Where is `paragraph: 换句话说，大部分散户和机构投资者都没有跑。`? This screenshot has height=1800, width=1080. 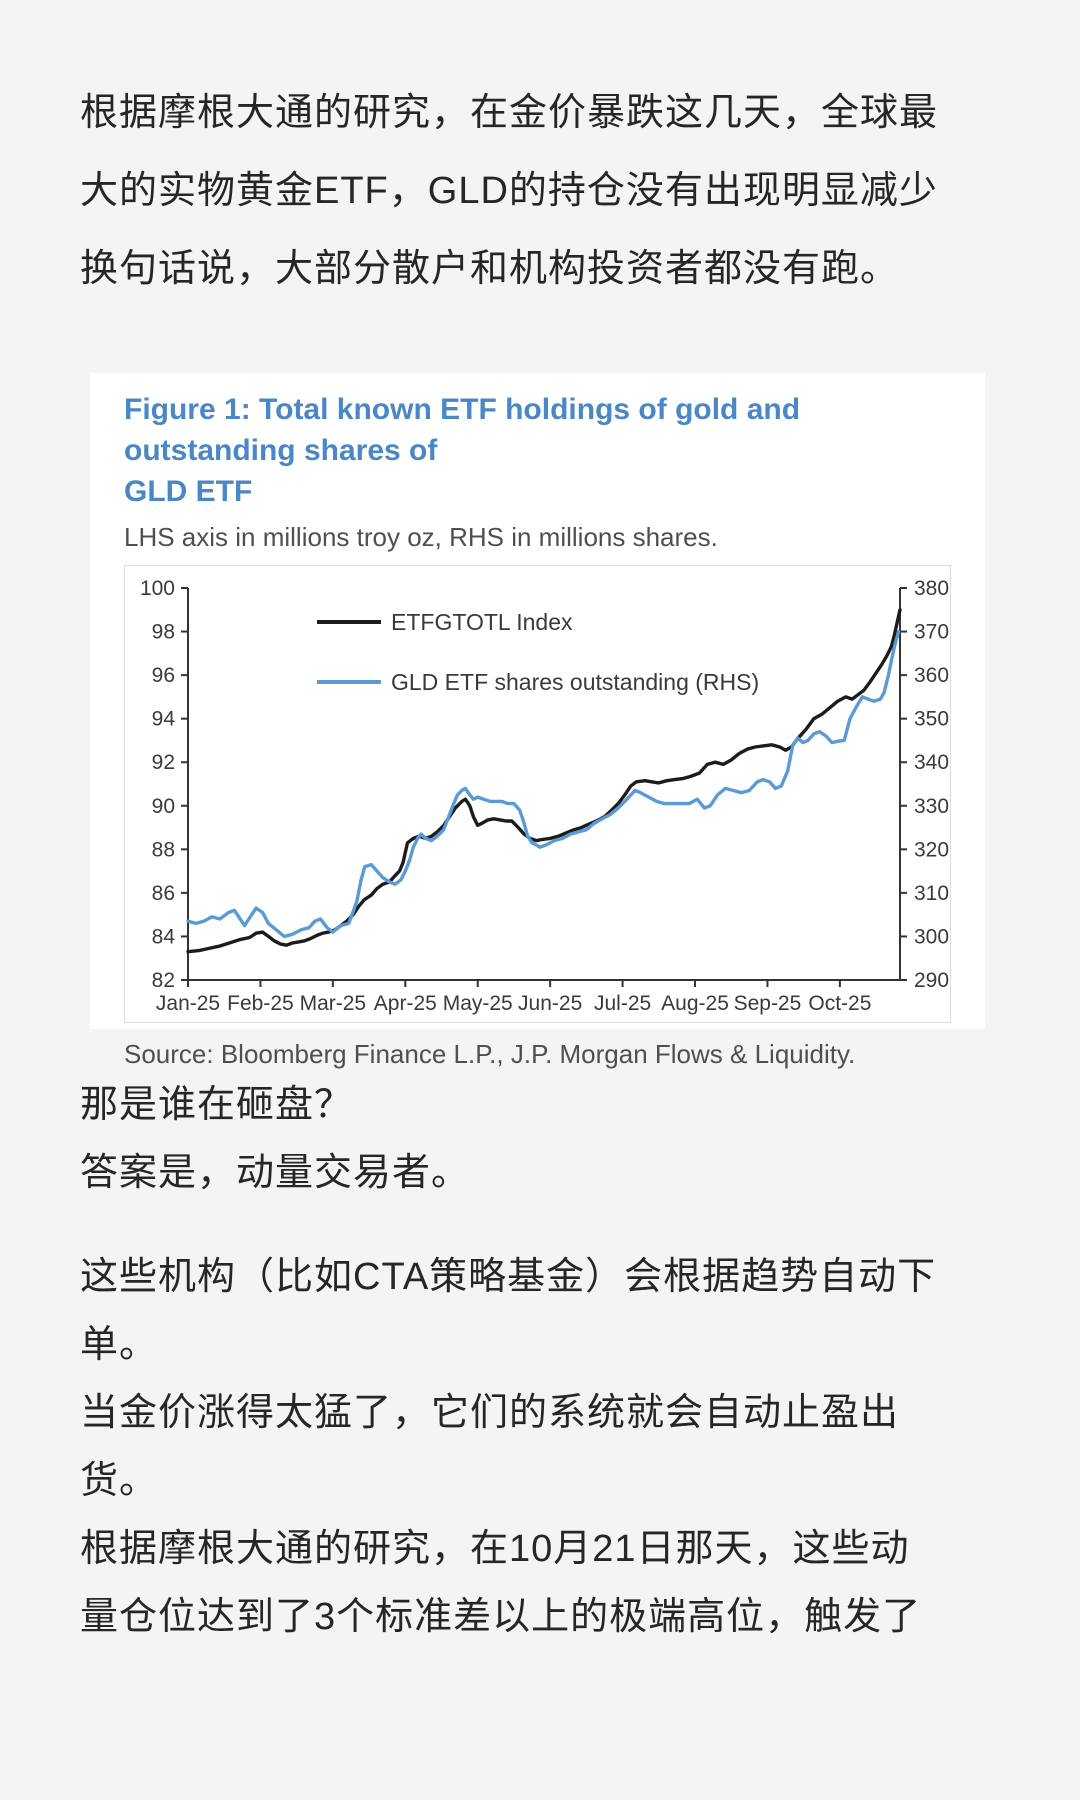
paragraph: 换句话说，大部分散户和机构投资者都没有跑。 is located at coordinates (545, 269).